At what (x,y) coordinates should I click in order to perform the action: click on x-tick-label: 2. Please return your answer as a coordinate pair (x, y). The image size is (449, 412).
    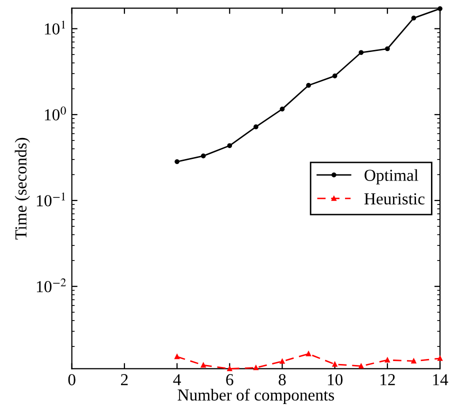
    Looking at the image, I should click on (124, 380).